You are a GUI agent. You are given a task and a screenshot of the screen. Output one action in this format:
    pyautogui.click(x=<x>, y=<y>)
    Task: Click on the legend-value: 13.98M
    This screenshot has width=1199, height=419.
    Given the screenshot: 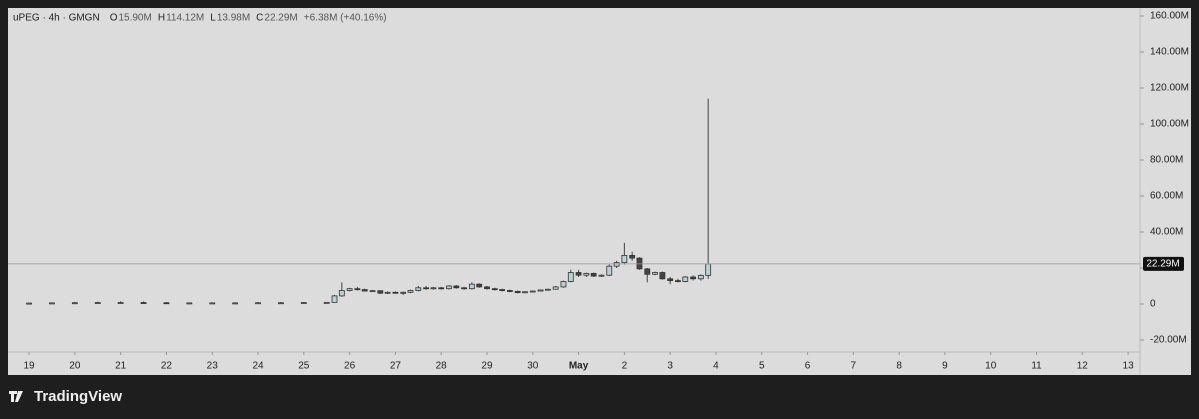 What is the action you would take?
    pyautogui.click(x=233, y=18)
    